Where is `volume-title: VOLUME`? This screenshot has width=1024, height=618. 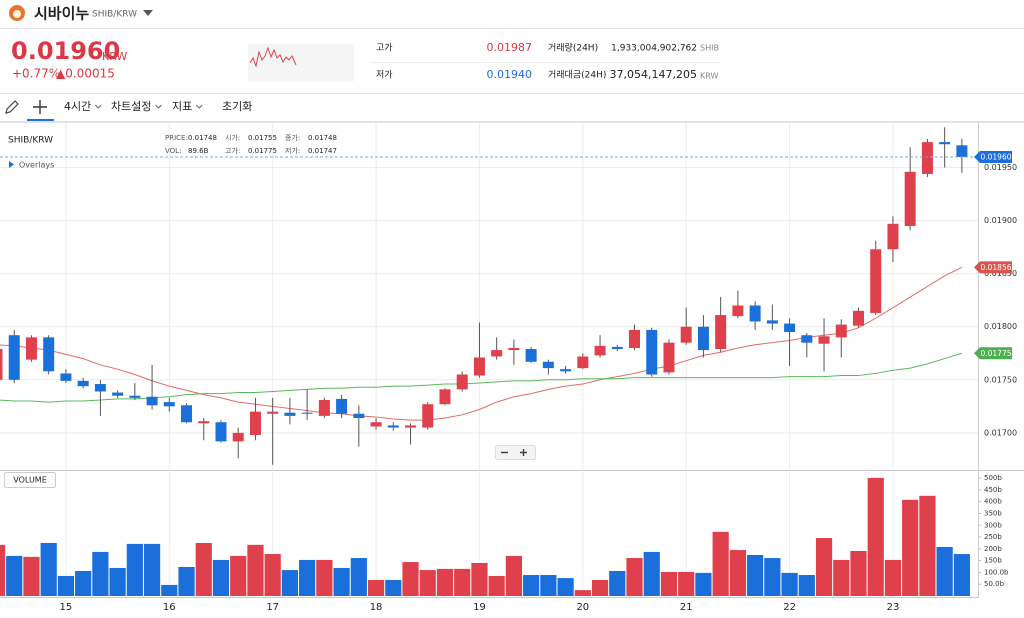 volume-title: VOLUME is located at coordinates (30, 480).